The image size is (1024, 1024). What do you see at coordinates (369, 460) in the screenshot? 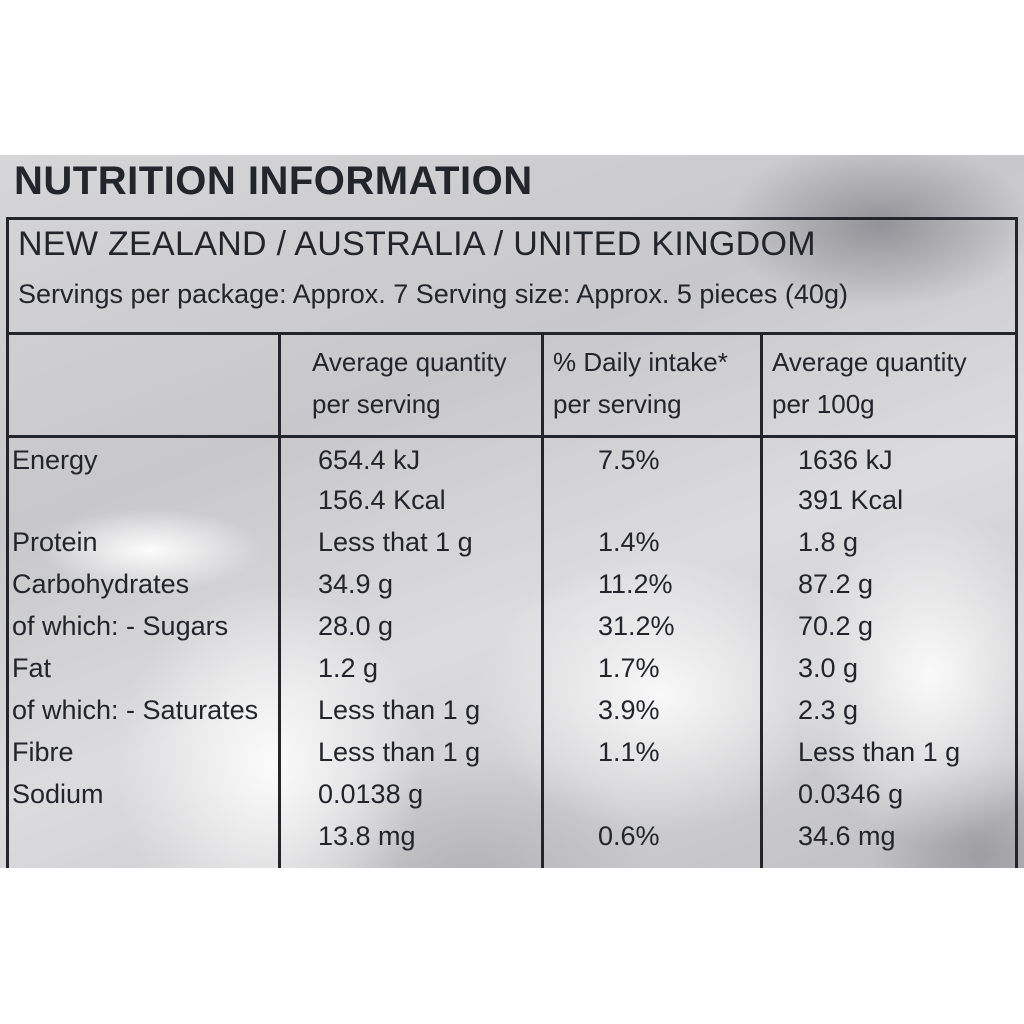
I see `per-serving-value: 654.4 kJ` at bounding box center [369, 460].